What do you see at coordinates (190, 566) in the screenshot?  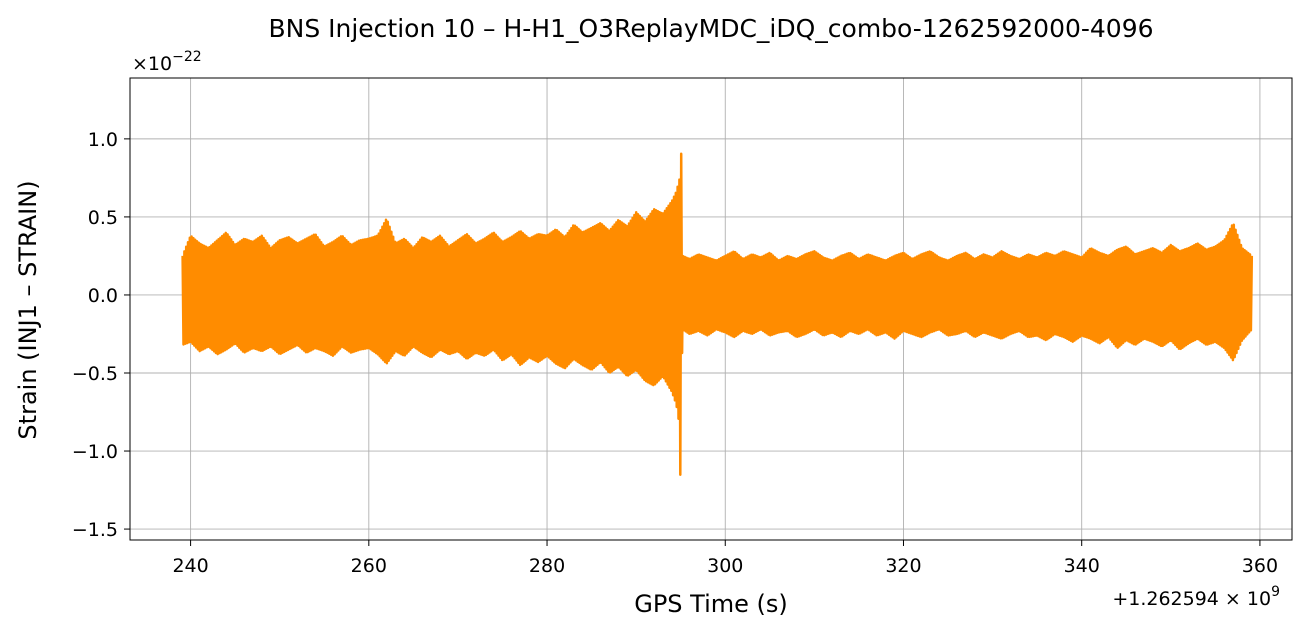 I see `x-tick-label: 240` at bounding box center [190, 566].